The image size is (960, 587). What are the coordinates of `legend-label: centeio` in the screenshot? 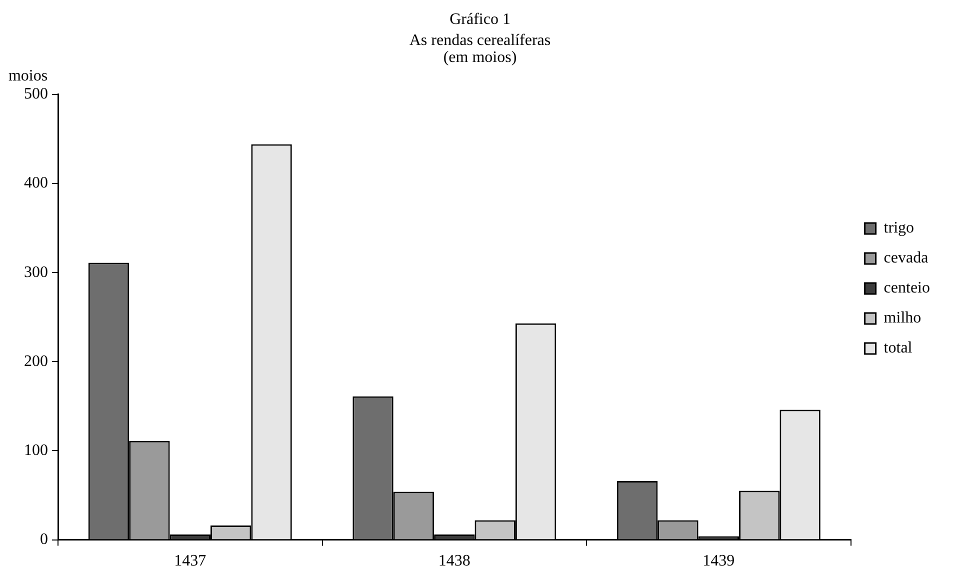 It's located at (907, 288).